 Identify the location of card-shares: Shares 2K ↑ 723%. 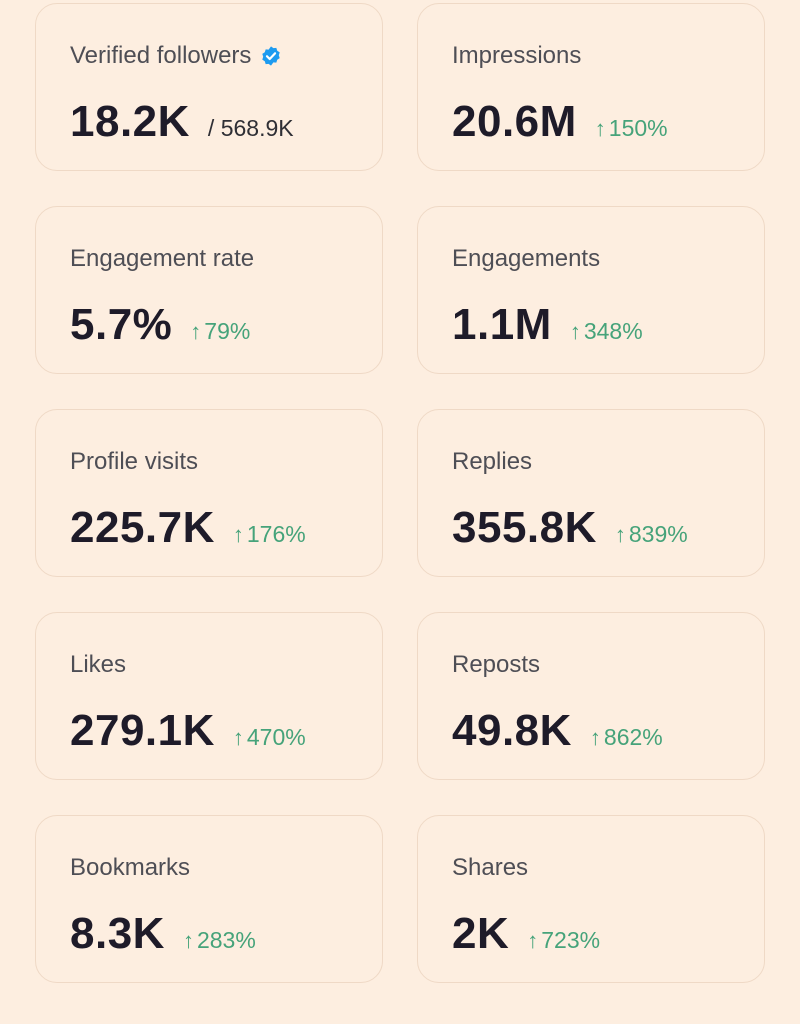
(591, 899).